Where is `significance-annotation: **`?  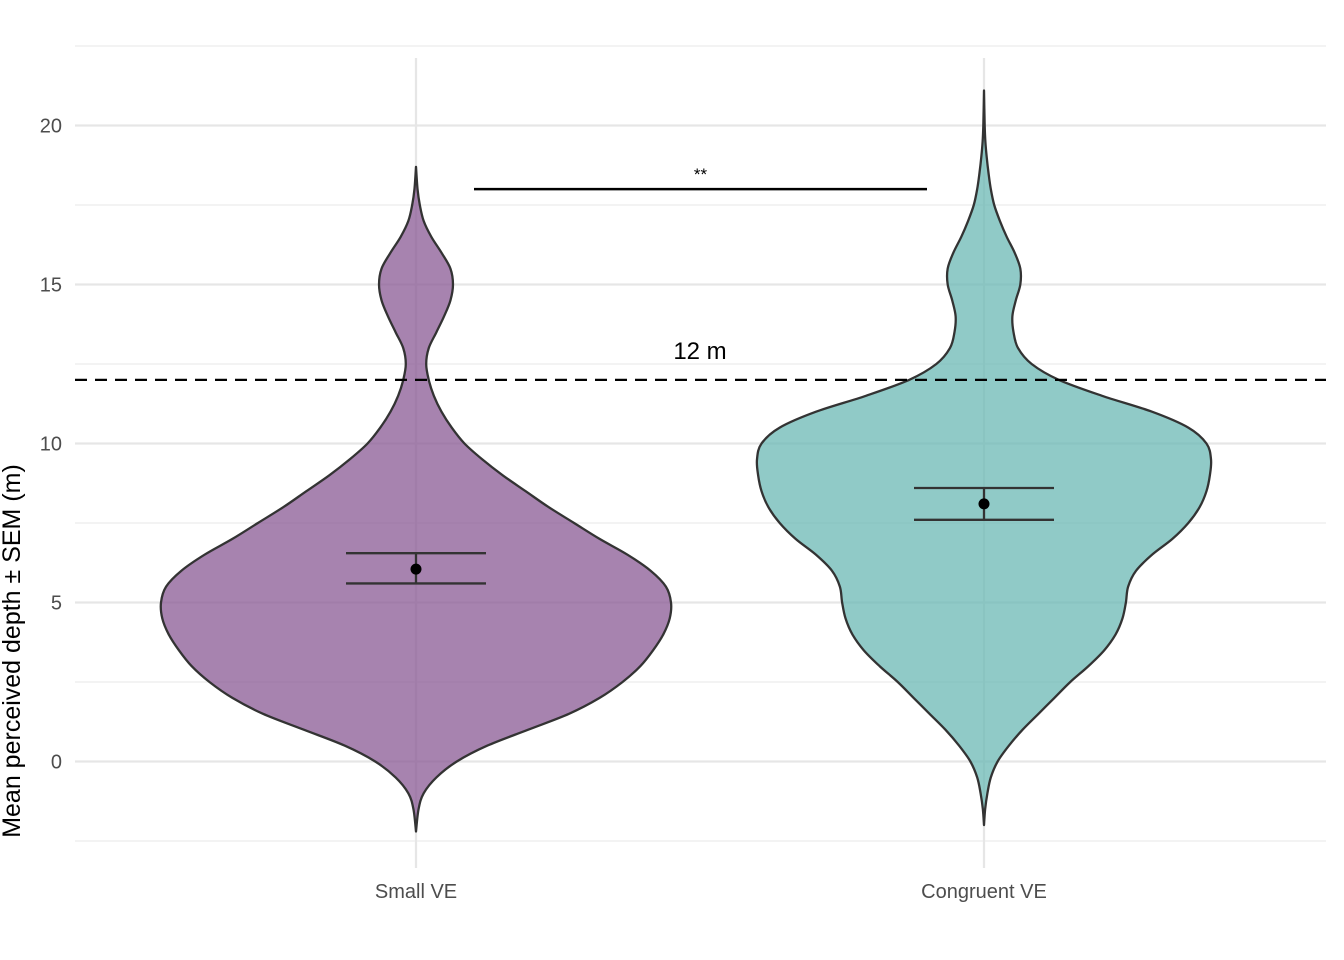 significance-annotation: ** is located at coordinates (700, 178).